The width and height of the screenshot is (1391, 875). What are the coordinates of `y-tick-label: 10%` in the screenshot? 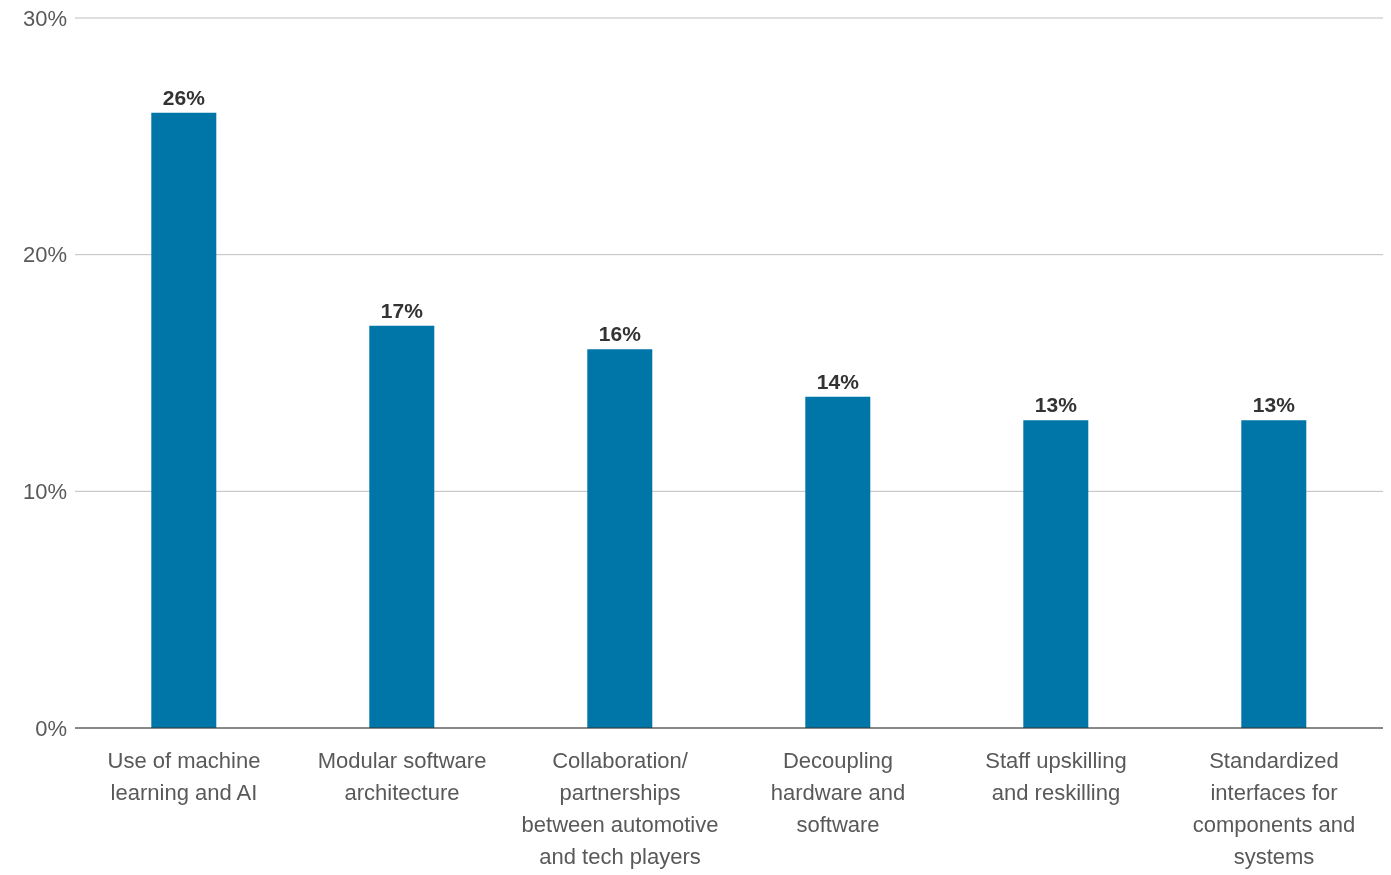 It's located at (44, 492).